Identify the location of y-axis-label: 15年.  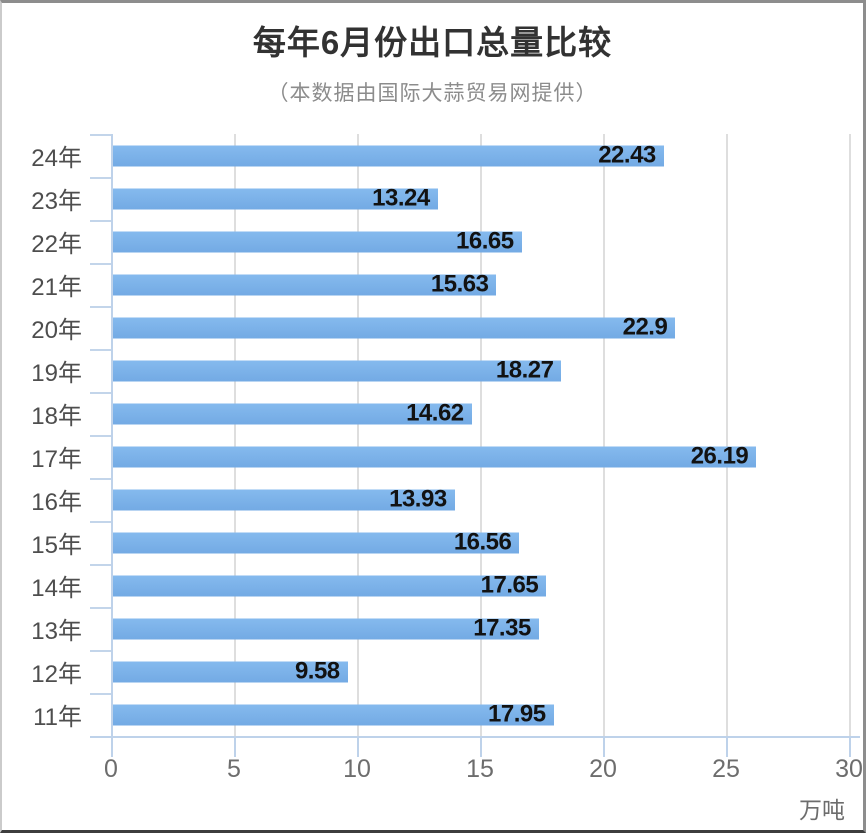
(56, 545).